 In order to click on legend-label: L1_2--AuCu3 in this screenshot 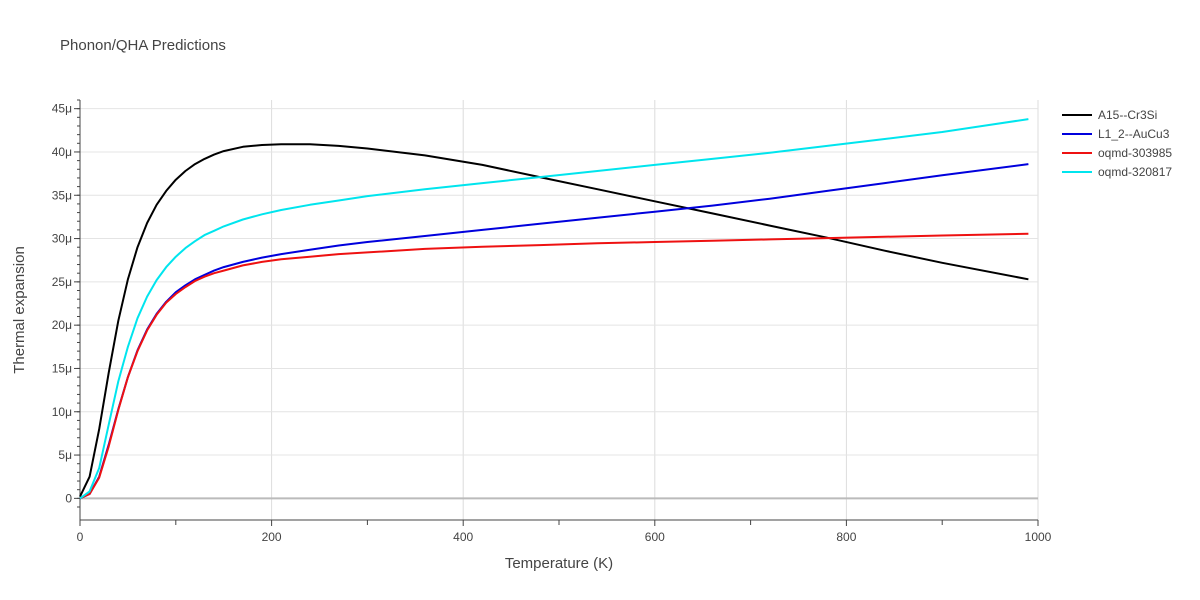, I will do `click(1134, 134)`.